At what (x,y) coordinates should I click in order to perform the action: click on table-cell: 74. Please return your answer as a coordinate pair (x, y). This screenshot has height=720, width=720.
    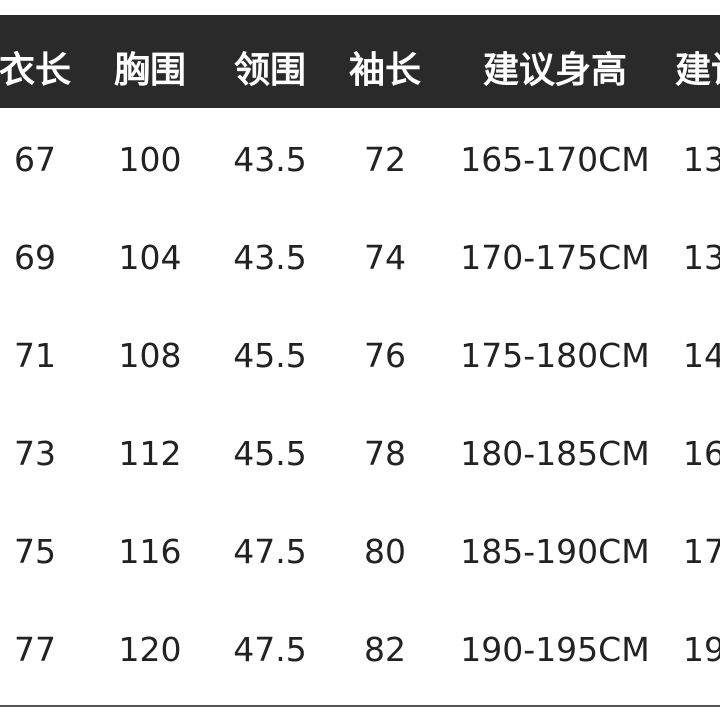
    Looking at the image, I should click on (385, 257).